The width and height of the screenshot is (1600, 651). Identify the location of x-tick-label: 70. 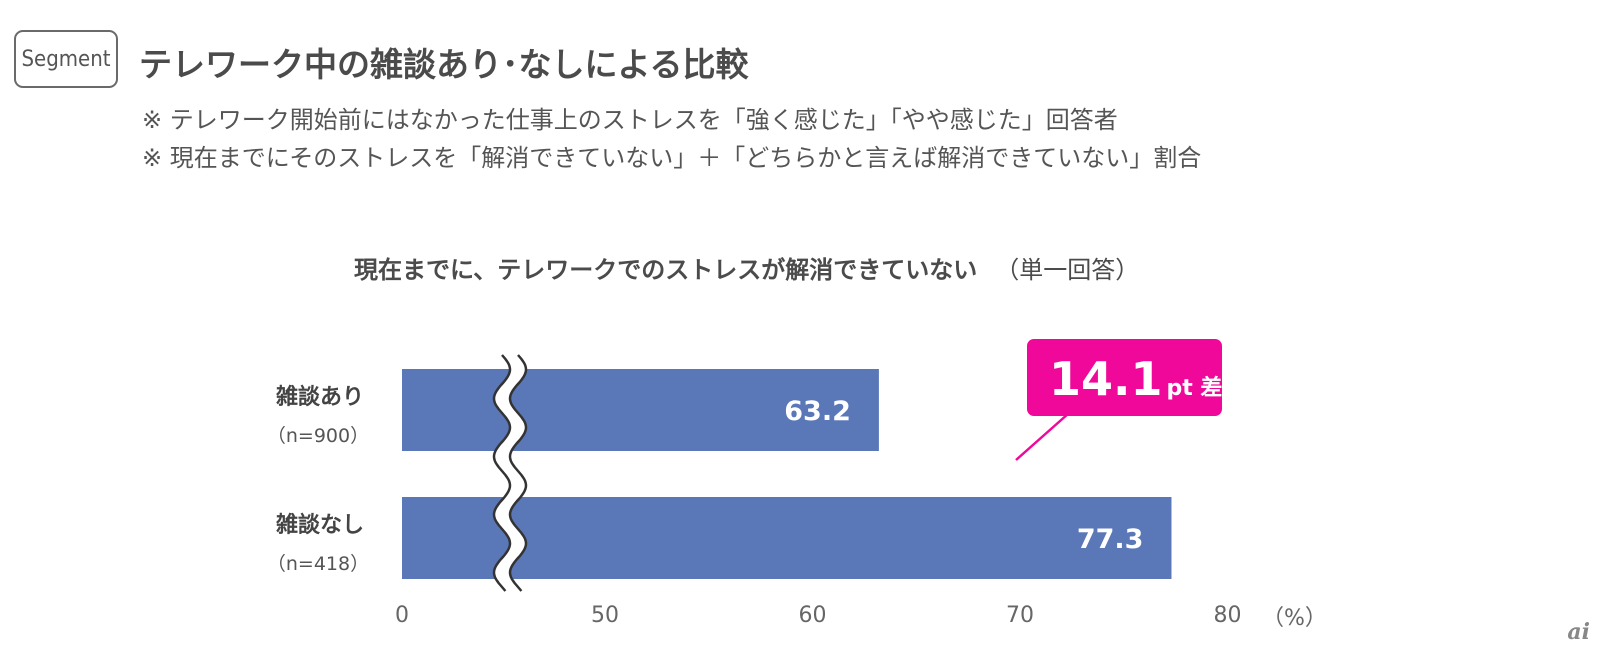
(1020, 615).